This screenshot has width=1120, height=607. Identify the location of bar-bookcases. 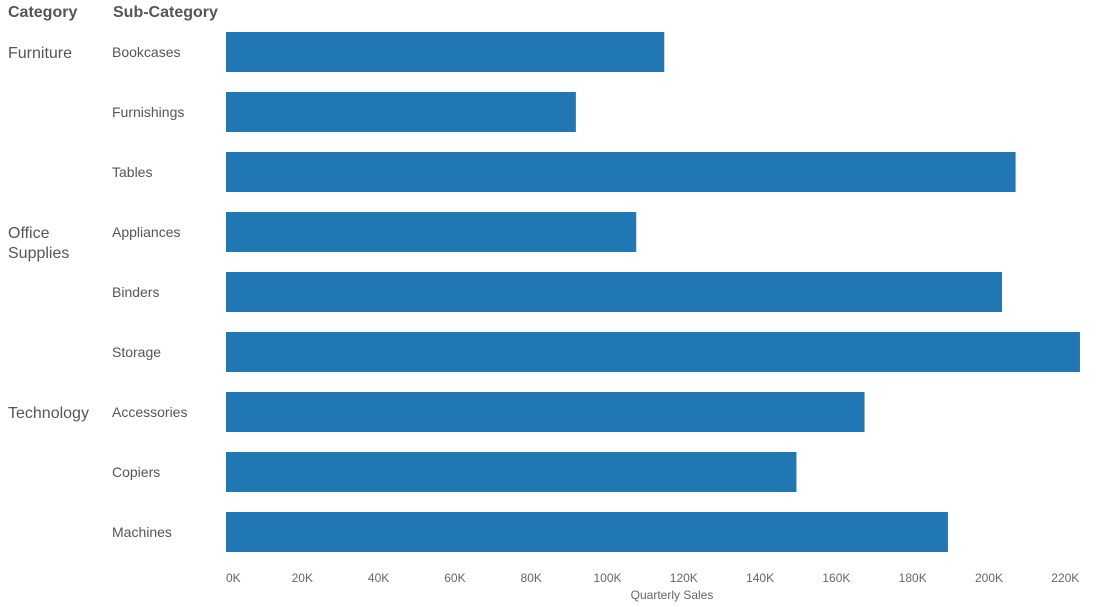
(445, 52).